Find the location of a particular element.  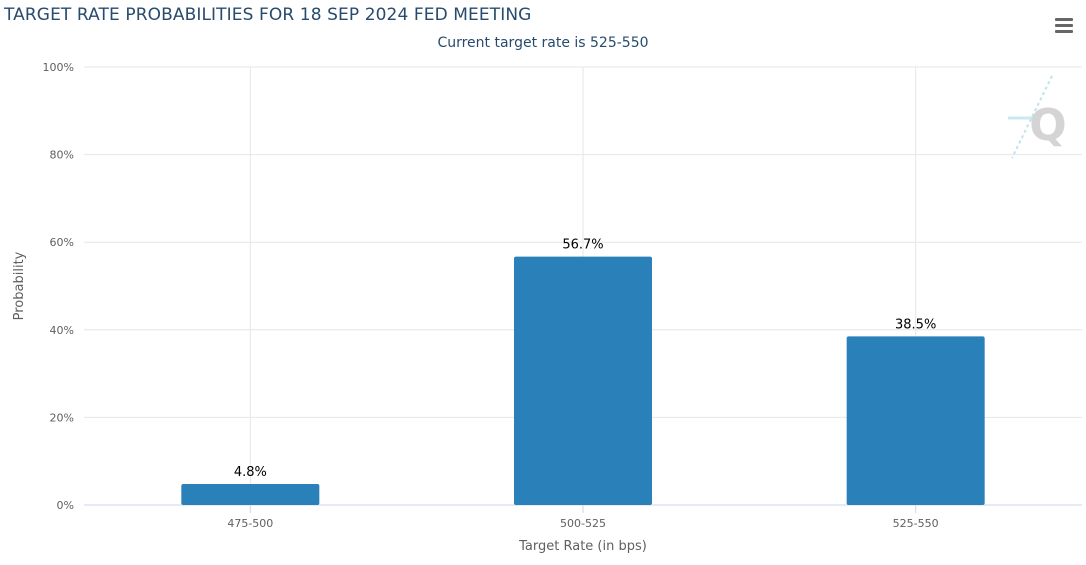

data-label-500-525: 56.7% is located at coordinates (582, 245).